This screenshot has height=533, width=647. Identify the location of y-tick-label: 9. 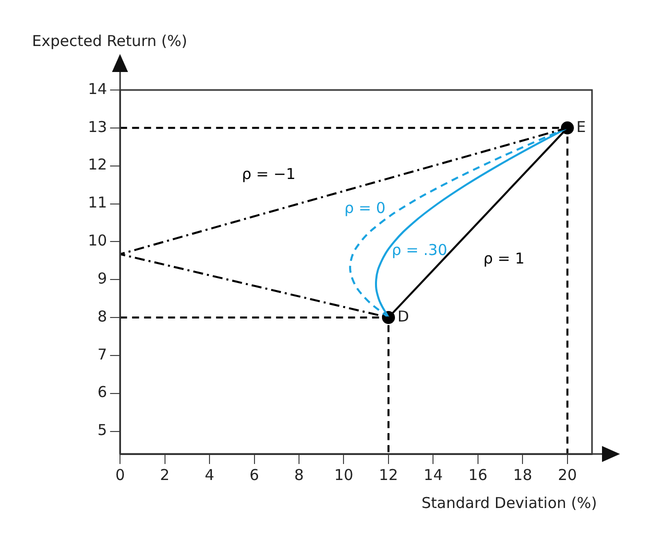
(103, 278).